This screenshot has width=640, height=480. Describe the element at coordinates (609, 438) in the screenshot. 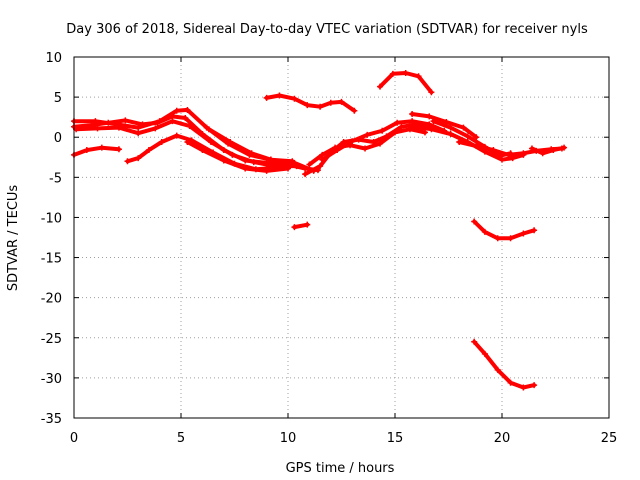

I see `x-tick-label: 25` at that location.